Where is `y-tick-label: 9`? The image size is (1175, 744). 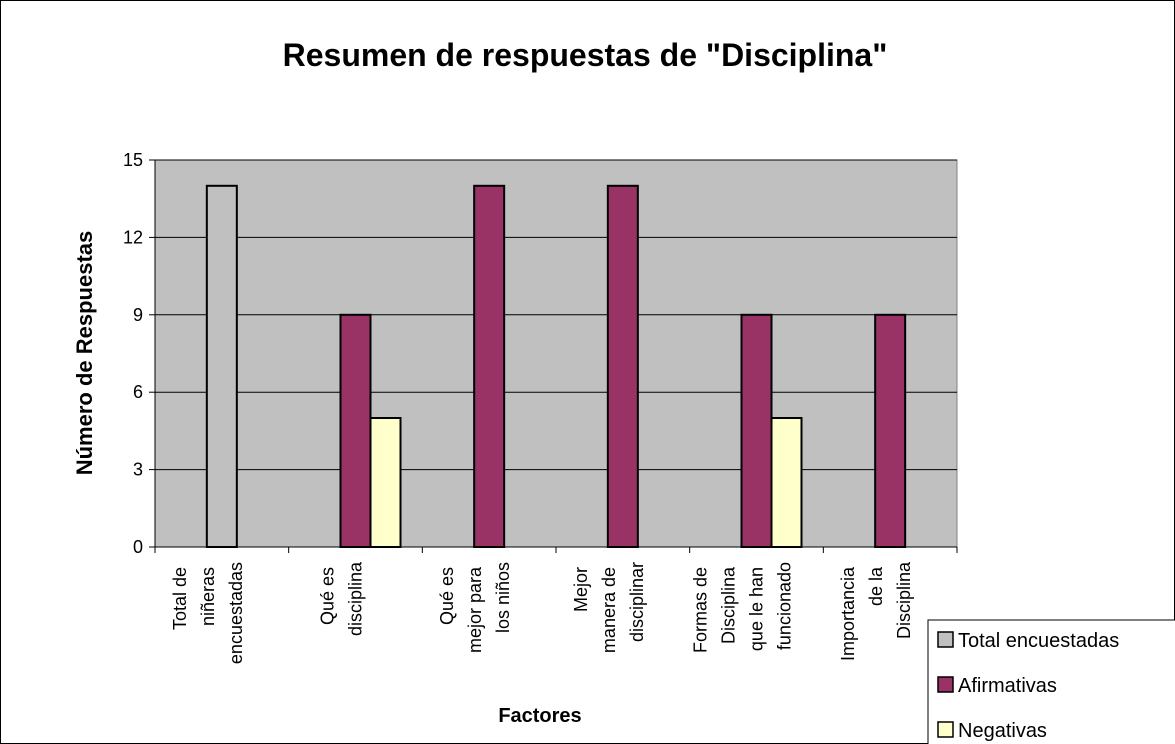 y-tick-label: 9 is located at coordinates (138, 315).